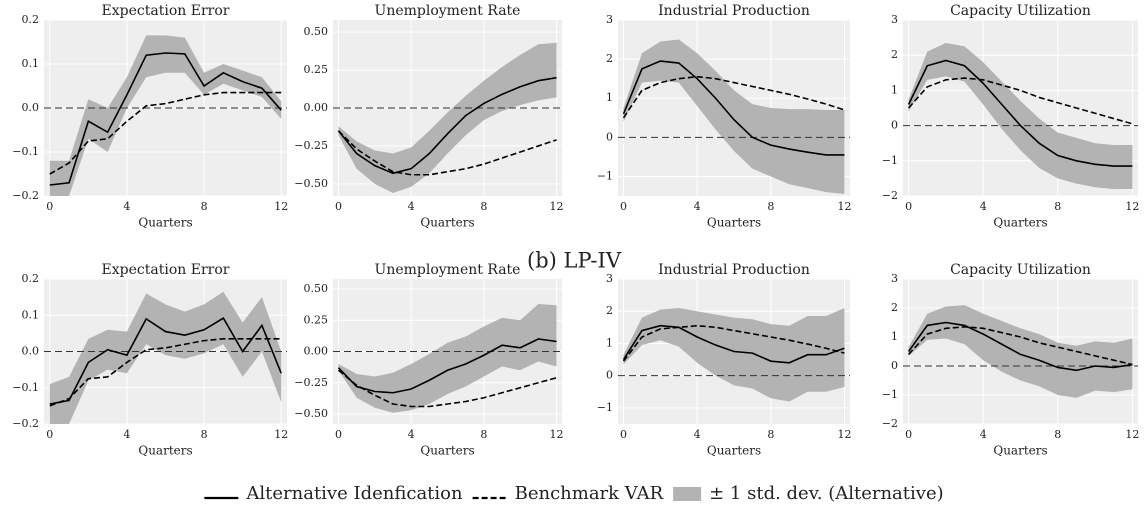 The image size is (1148, 516). Describe the element at coordinates (589, 493) in the screenshot. I see `legend-label: Benchmark VAR` at that location.